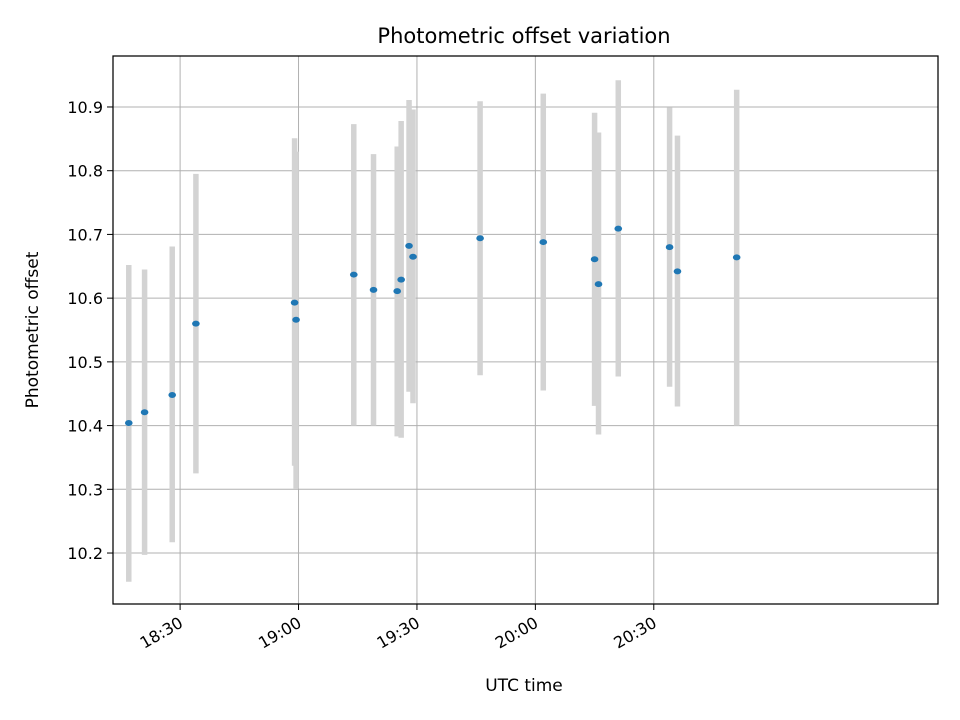 The image size is (960, 720). What do you see at coordinates (85, 426) in the screenshot?
I see `y-tick-label-2: 10.4` at bounding box center [85, 426].